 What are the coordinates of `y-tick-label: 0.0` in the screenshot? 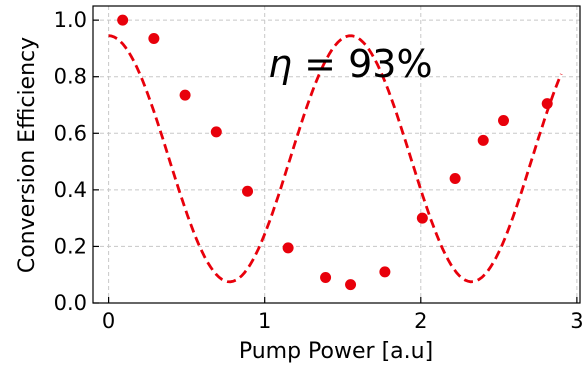 It's located at (70, 303).